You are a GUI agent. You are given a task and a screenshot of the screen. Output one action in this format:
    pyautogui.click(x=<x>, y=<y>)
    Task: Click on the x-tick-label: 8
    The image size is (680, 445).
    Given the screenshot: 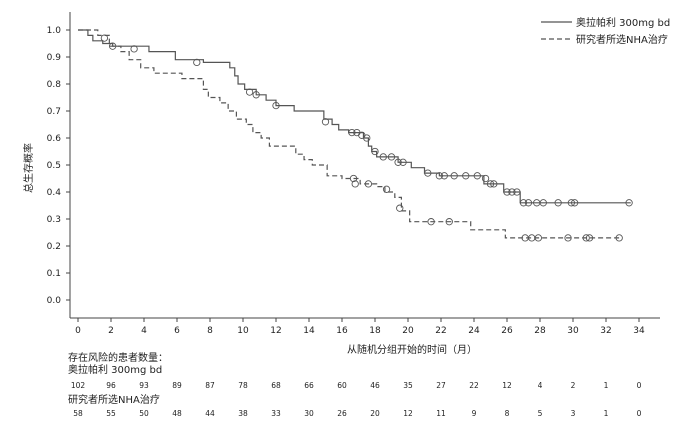 What is the action you would take?
    pyautogui.click(x=210, y=331)
    